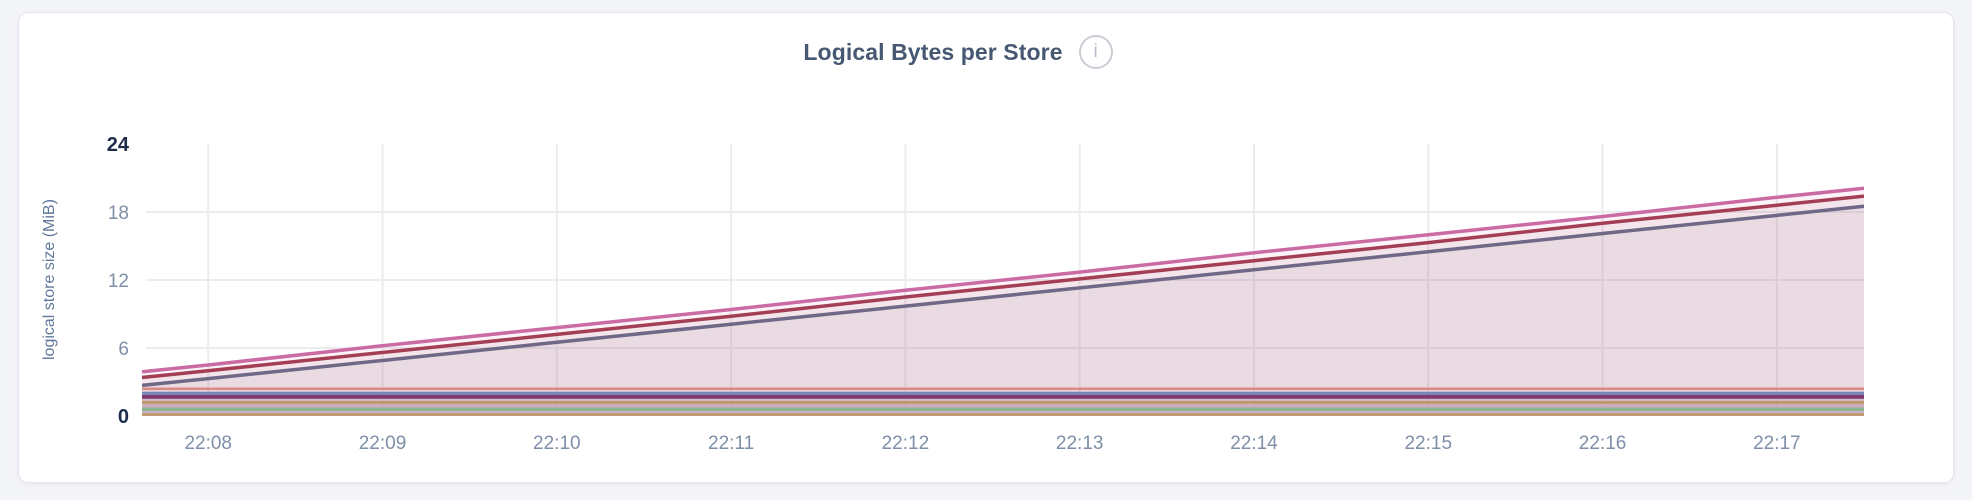  I want to click on y-tick-label: 6, so click(123, 349).